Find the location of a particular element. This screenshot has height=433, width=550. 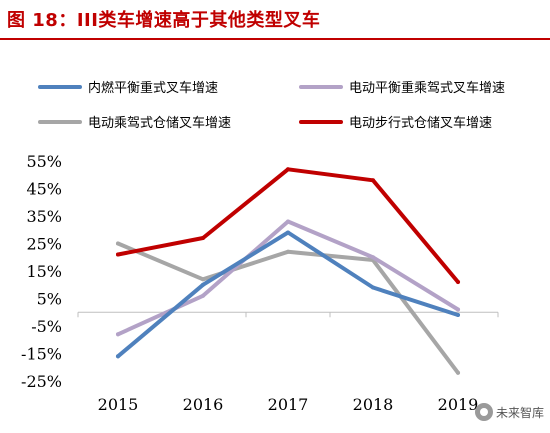

y-tick-label-3: 35% is located at coordinates (44, 216).